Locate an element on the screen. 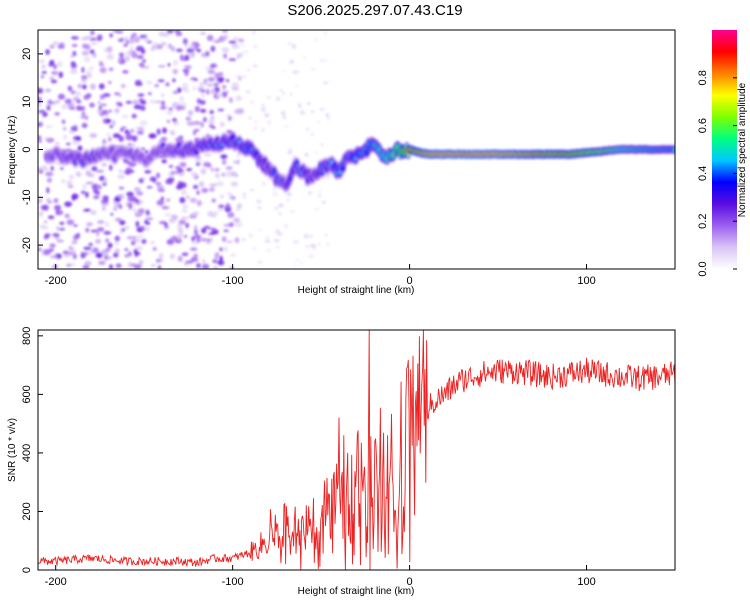 Image resolution: width=750 pixels, height=600 pixels. figure-title: S206.2025.297.07.43.C19 is located at coordinates (375, 10).